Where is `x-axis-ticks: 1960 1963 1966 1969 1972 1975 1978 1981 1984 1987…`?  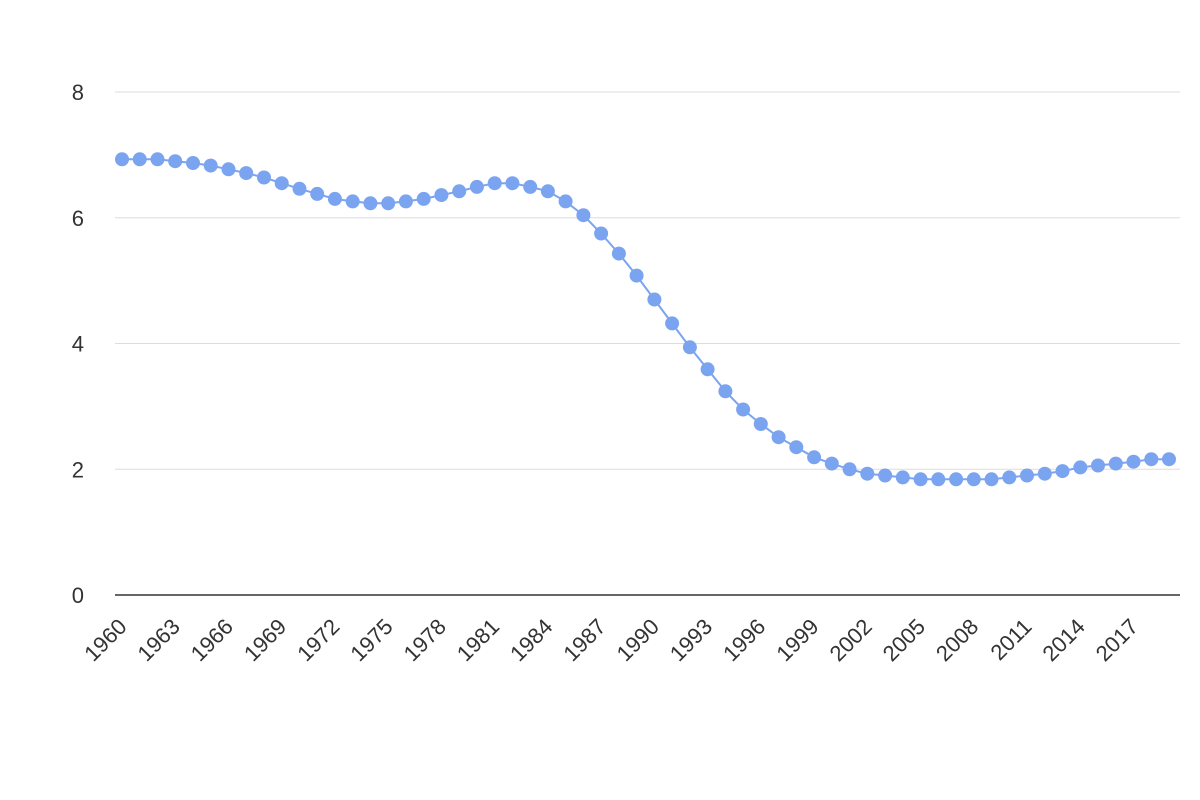 x-axis-ticks: 1960 1963 1966 1969 1972 1975 1978 1981 1984 1987… is located at coordinates (611, 640).